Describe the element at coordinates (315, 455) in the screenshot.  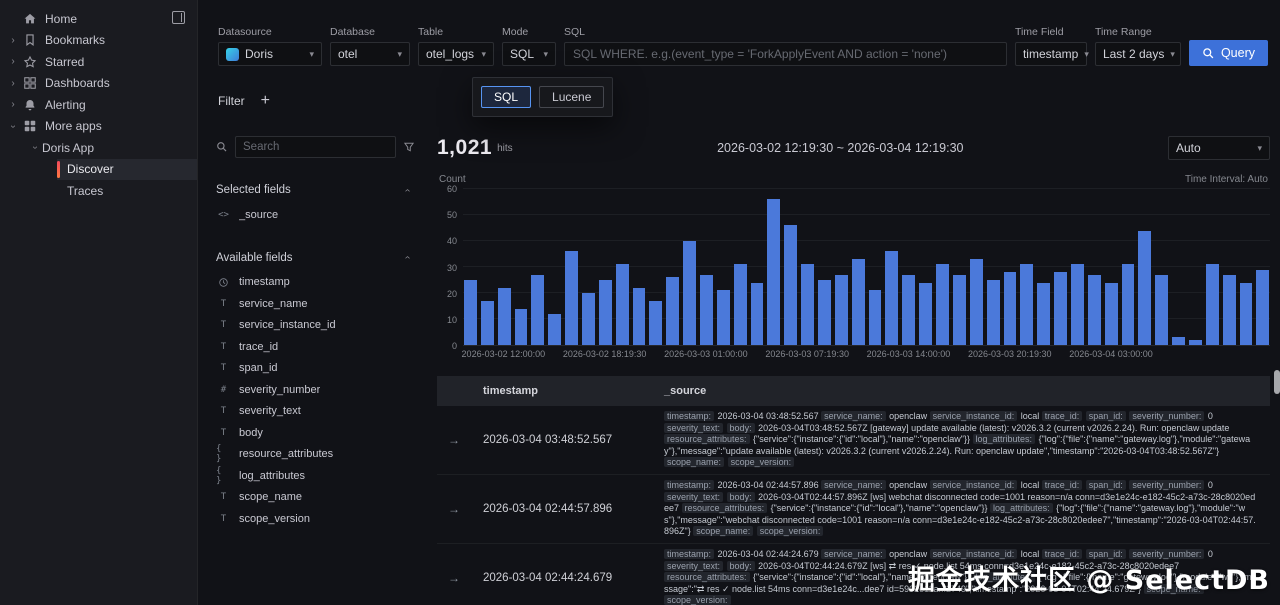
I see `field-item-resource_attributes: { } resource_attributes` at that location.